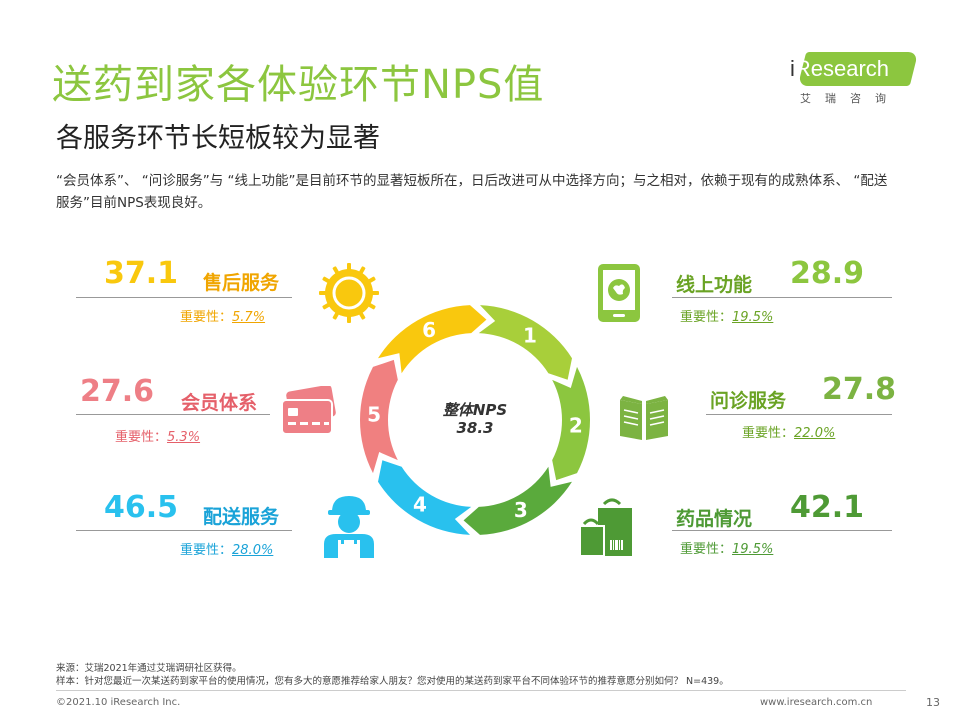  I want to click on drug-score: 42.1, so click(827, 507).